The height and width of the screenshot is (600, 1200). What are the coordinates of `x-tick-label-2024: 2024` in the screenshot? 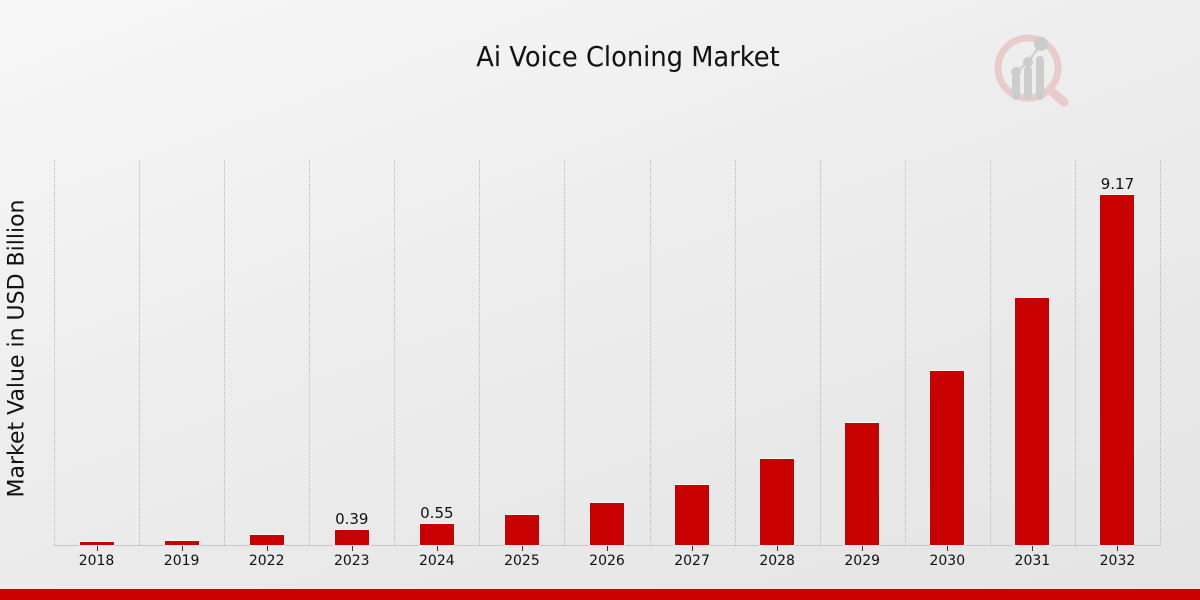 It's located at (437, 561).